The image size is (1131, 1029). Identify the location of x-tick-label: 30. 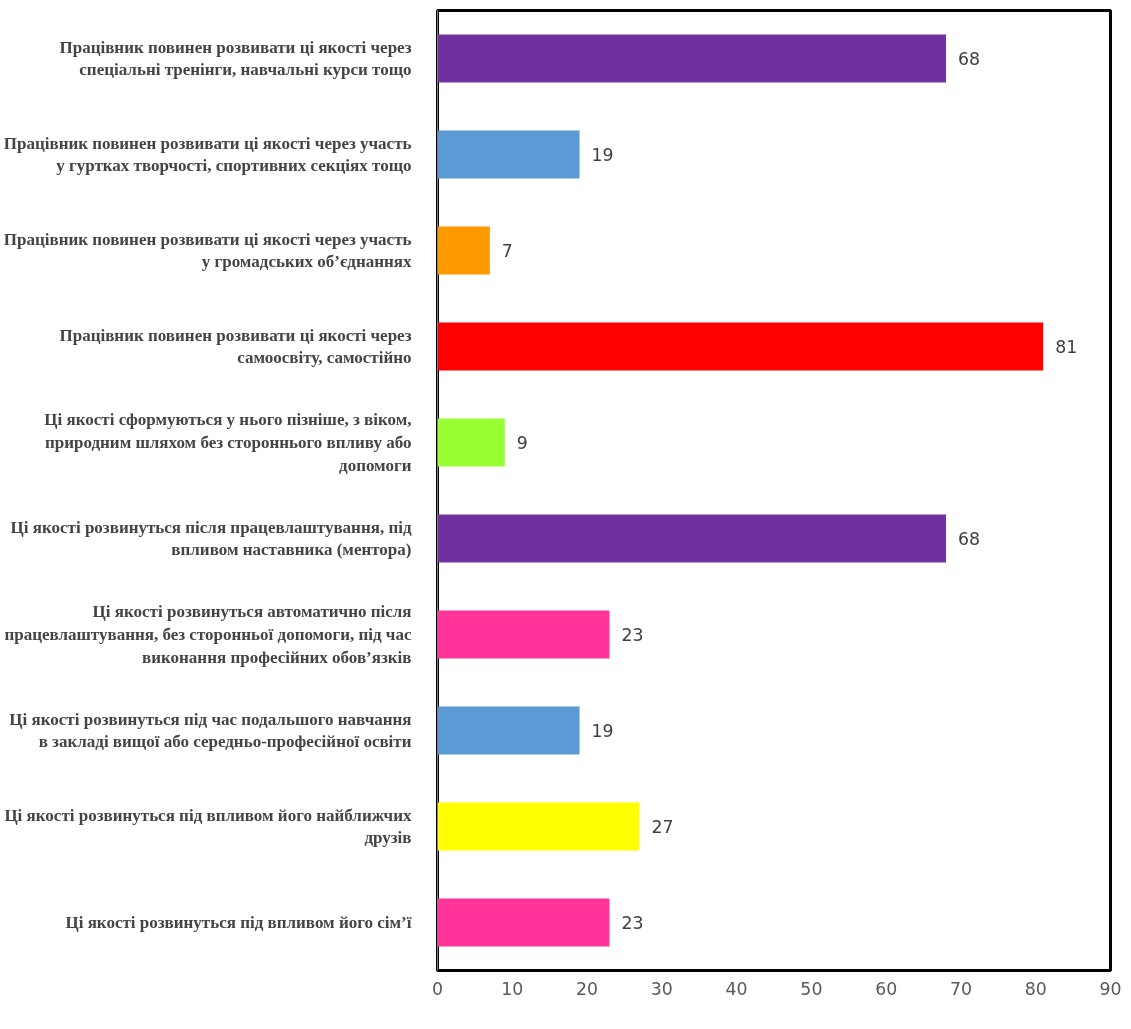
(661, 988).